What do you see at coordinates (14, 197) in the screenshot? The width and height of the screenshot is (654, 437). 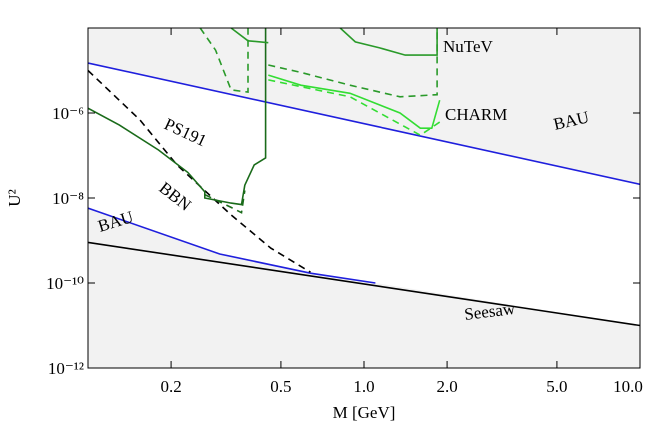 I see `y-axis-label: U²` at bounding box center [14, 197].